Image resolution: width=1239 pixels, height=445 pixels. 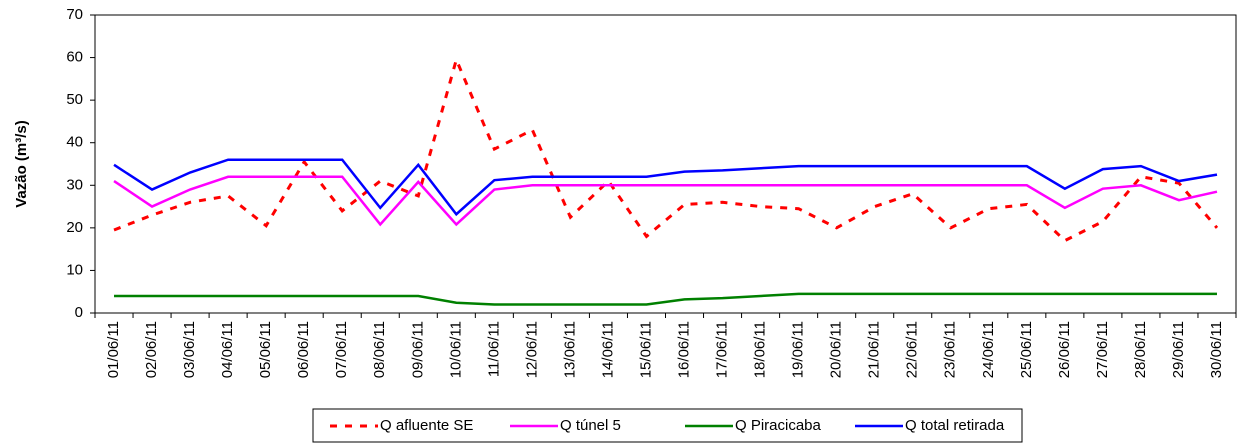 I want to click on x-tick-label: 08/06/11, so click(x=379, y=349).